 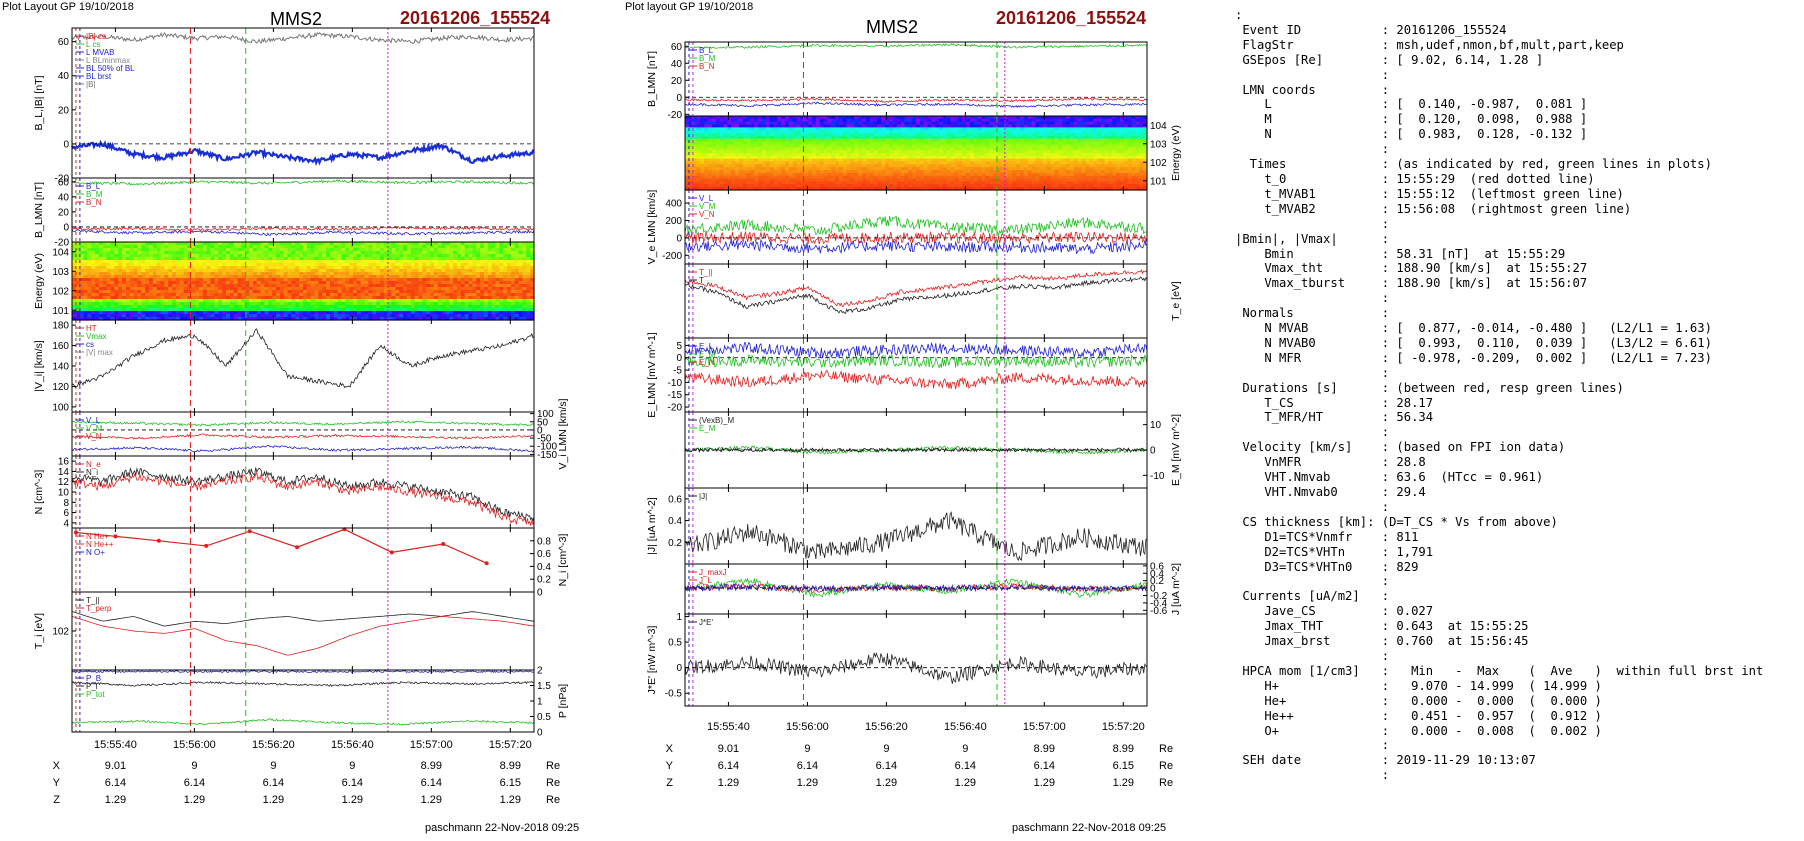 What do you see at coordinates (95, 552) in the screenshot?
I see `legend-entry: N O+` at bounding box center [95, 552].